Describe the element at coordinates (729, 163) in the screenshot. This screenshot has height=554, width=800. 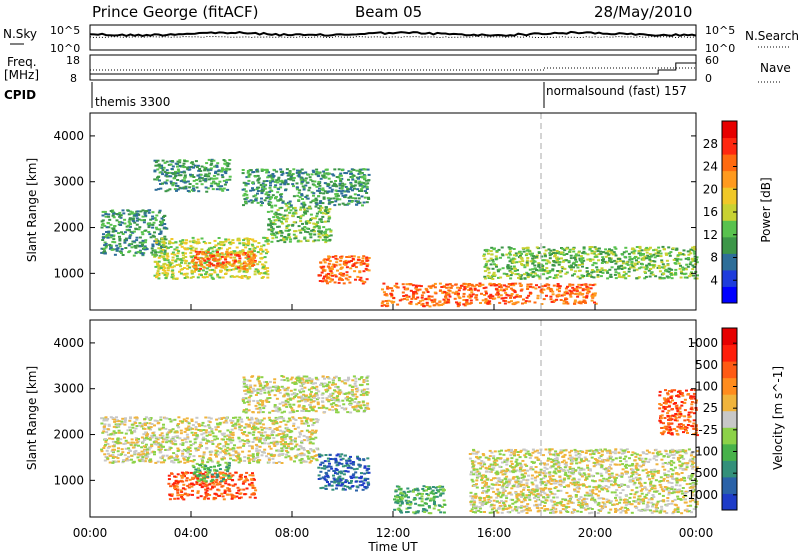
I see `power-colorbar-swatch` at that location.